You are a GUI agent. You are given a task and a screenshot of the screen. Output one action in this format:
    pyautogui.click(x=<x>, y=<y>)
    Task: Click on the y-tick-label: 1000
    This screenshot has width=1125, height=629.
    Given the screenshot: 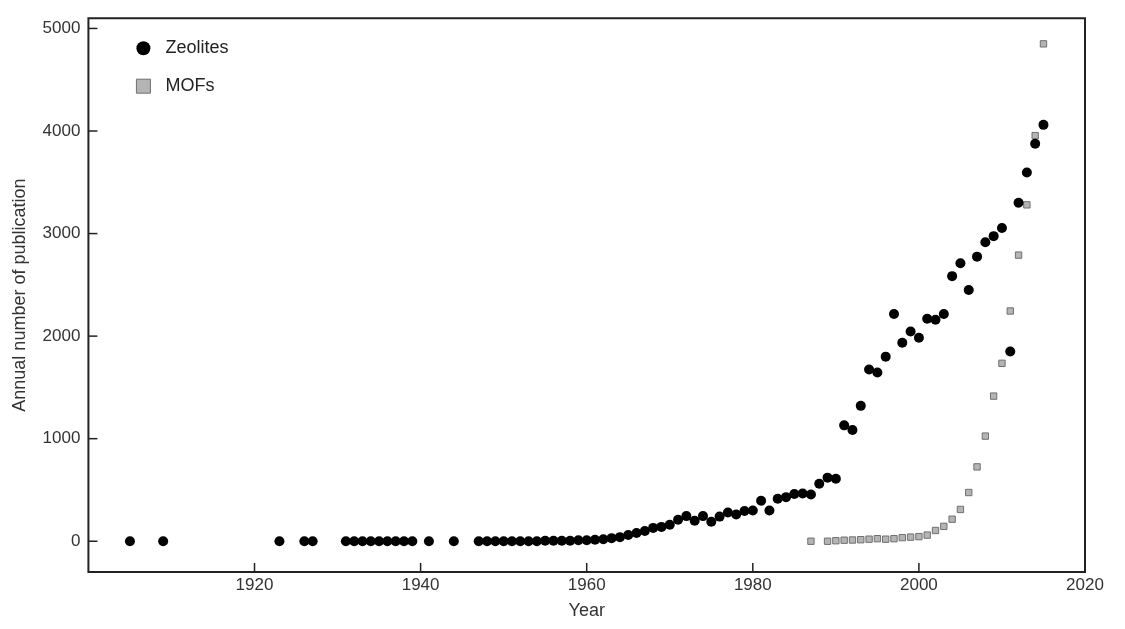 What is the action you would take?
    pyautogui.click(x=61, y=438)
    